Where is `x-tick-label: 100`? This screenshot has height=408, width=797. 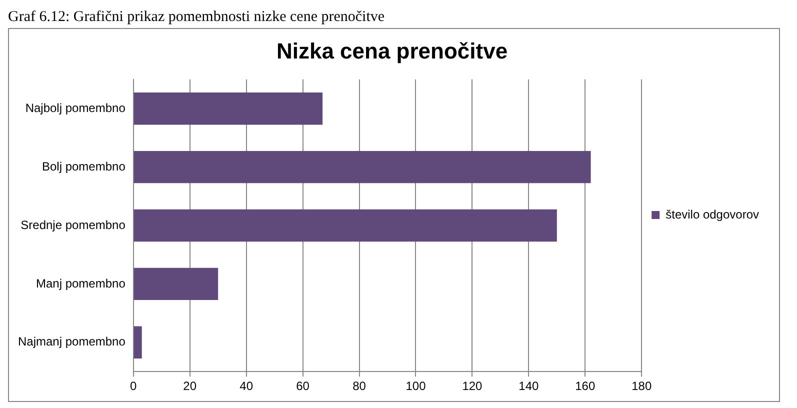 x-tick-label: 100 is located at coordinates (416, 386).